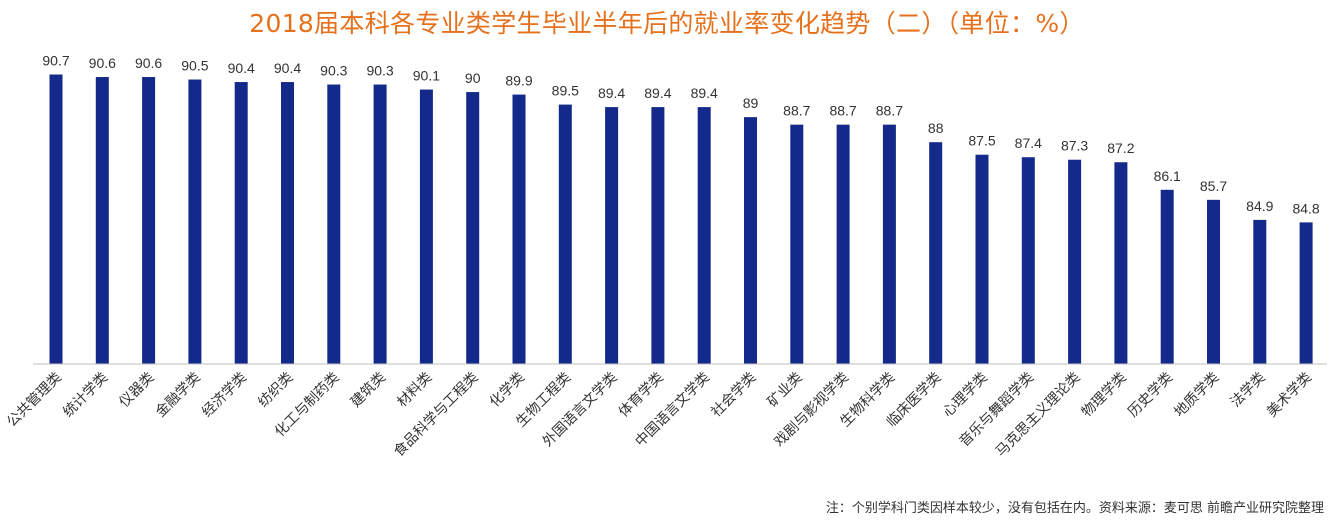  What do you see at coordinates (85, 395) in the screenshot?
I see `x-tick-label: 统计学类` at bounding box center [85, 395].